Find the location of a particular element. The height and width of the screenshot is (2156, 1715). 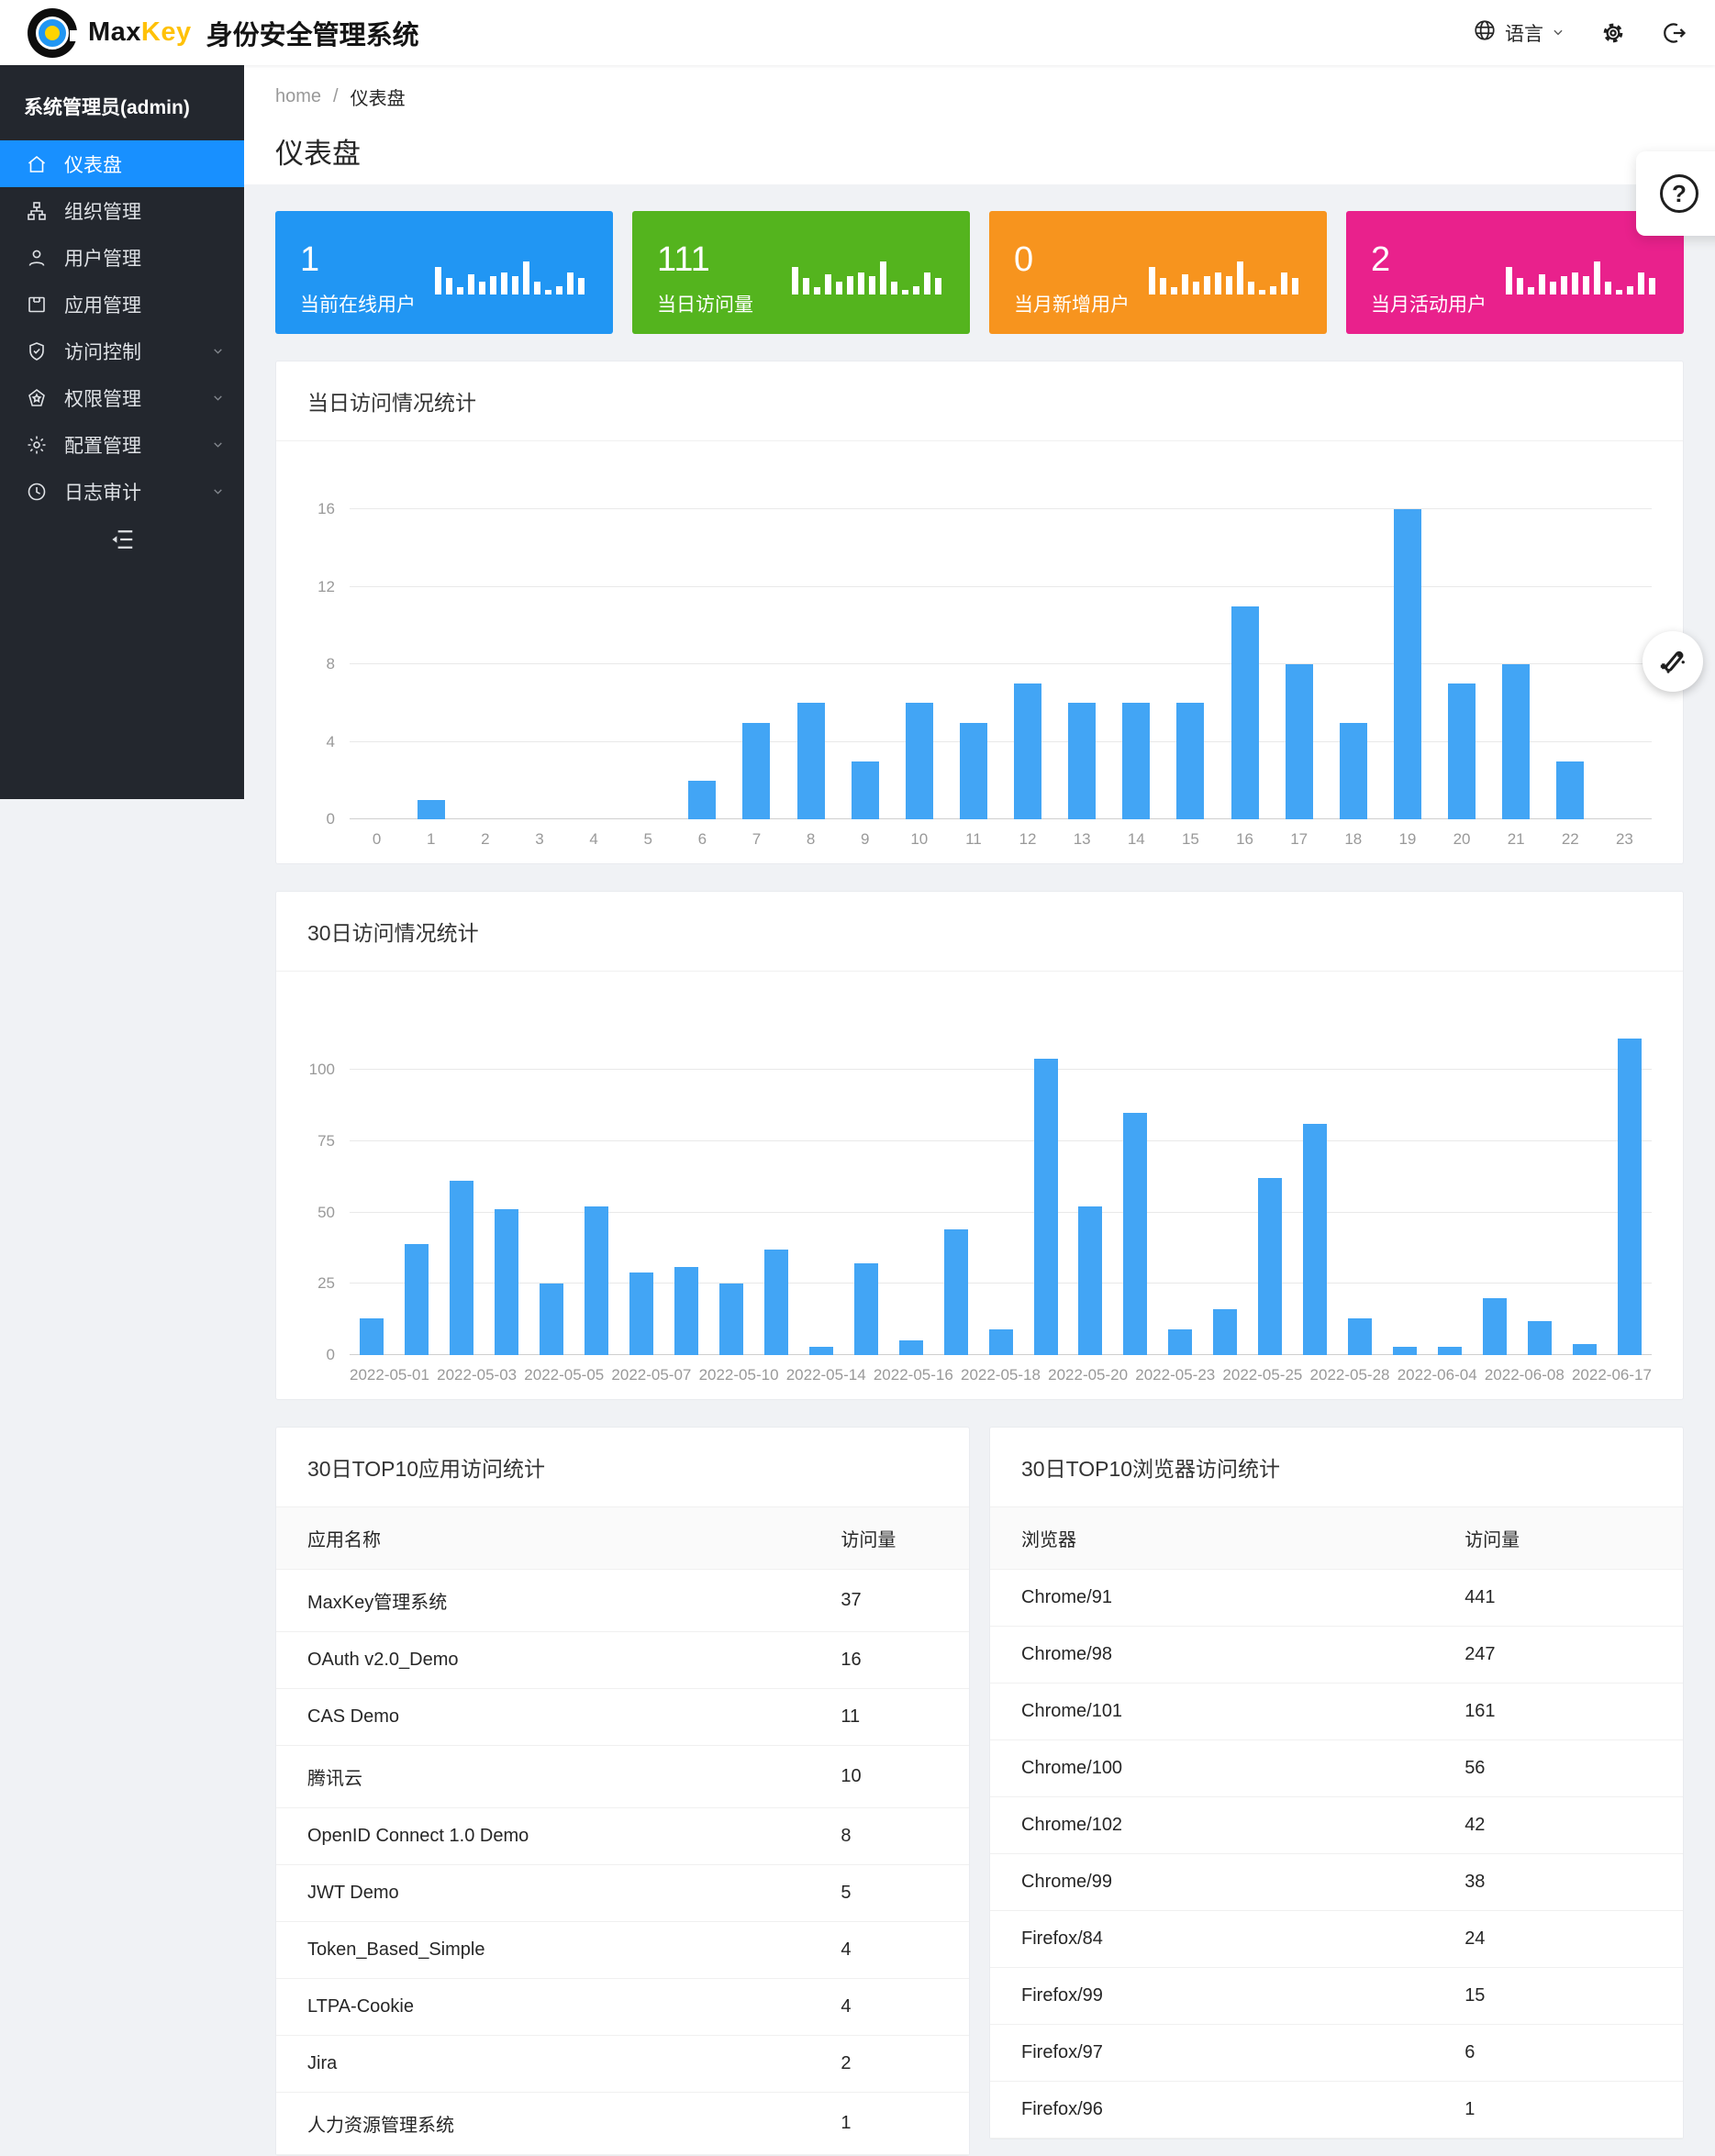

table-cell: 37 is located at coordinates (889, 1601).